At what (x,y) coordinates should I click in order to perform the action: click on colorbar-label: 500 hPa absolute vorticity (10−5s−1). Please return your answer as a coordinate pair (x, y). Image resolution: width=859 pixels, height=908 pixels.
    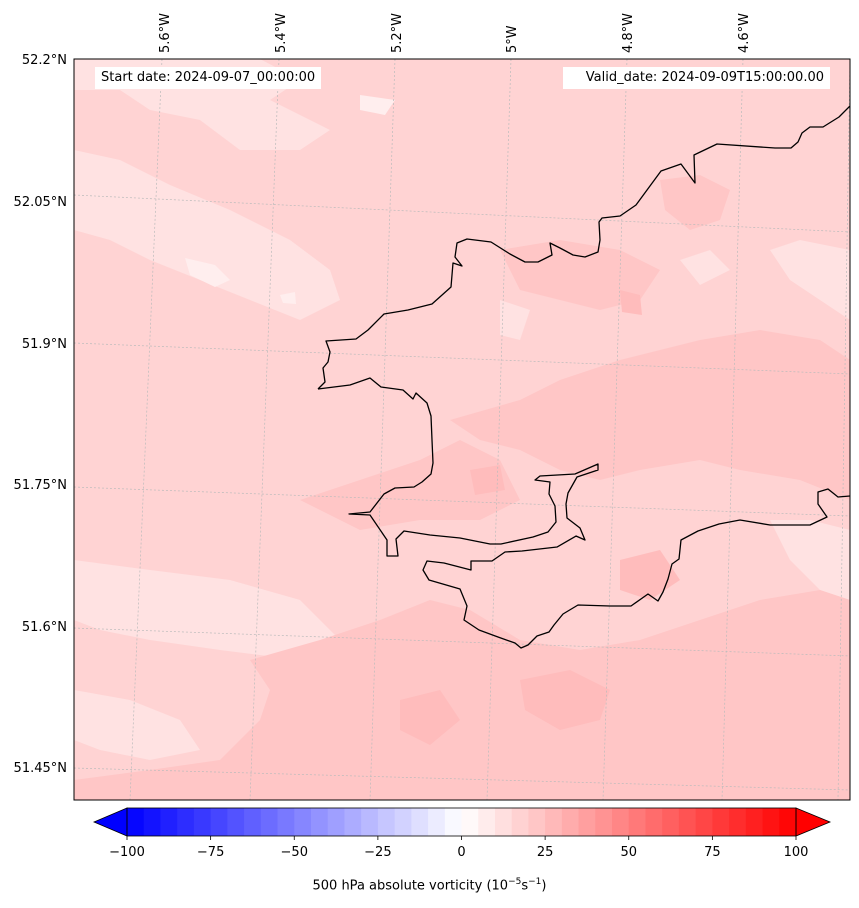
    Looking at the image, I should click on (429, 885).